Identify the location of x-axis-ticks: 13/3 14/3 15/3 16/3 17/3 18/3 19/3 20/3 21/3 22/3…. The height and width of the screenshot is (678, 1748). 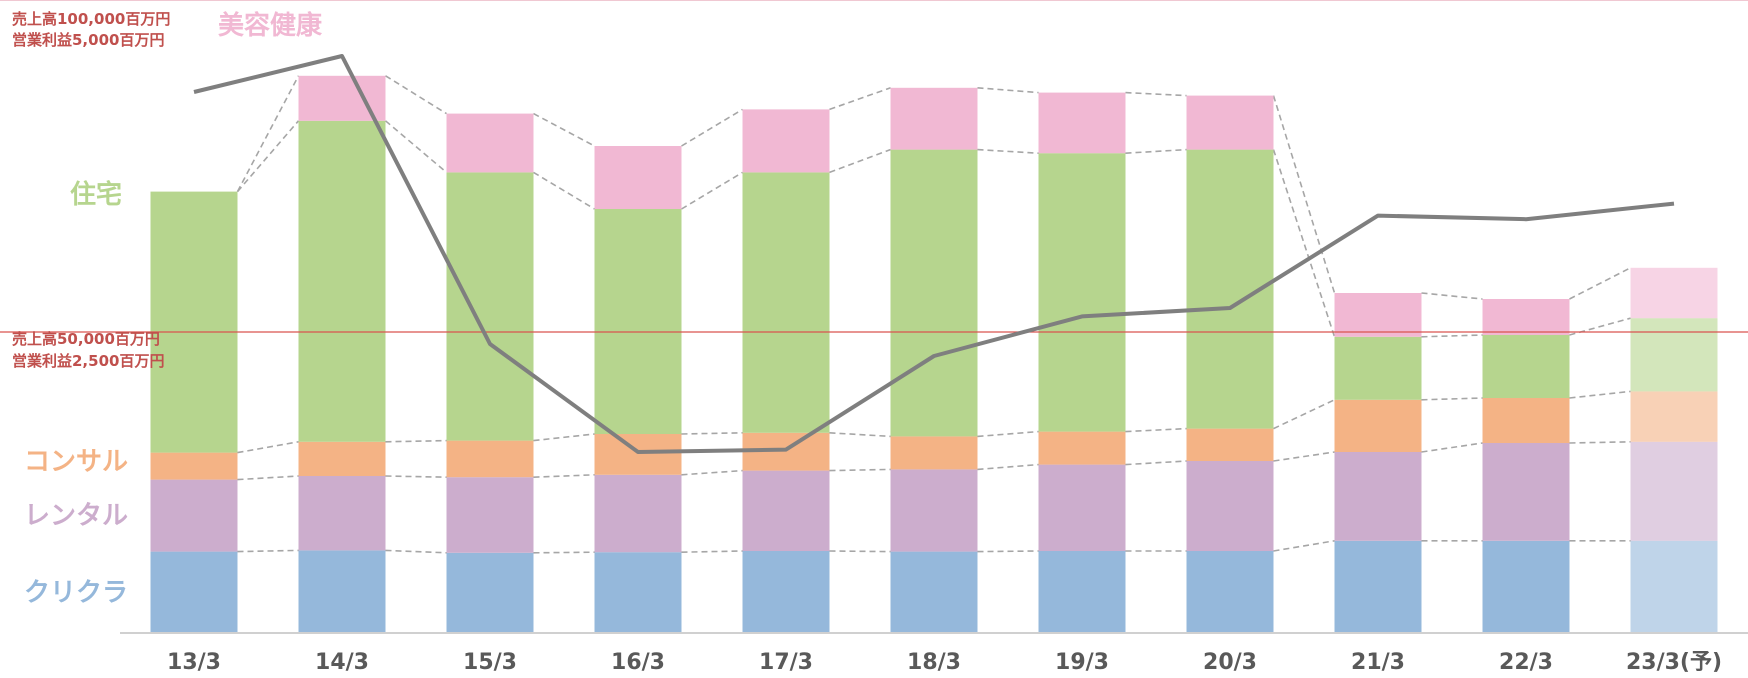
(944, 662).